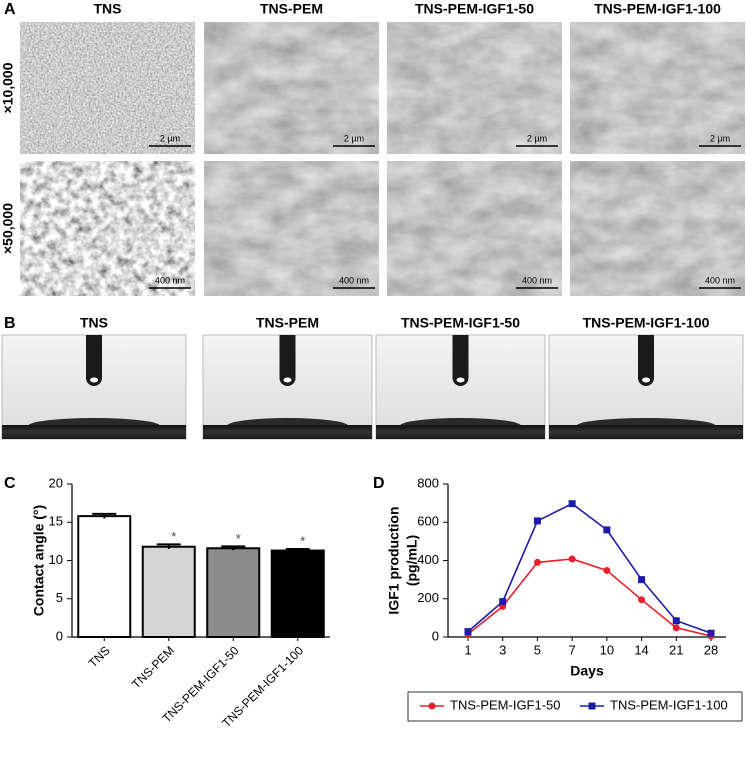 This screenshot has height=763, width=746. I want to click on y-tick-label: 800, so click(428, 482).